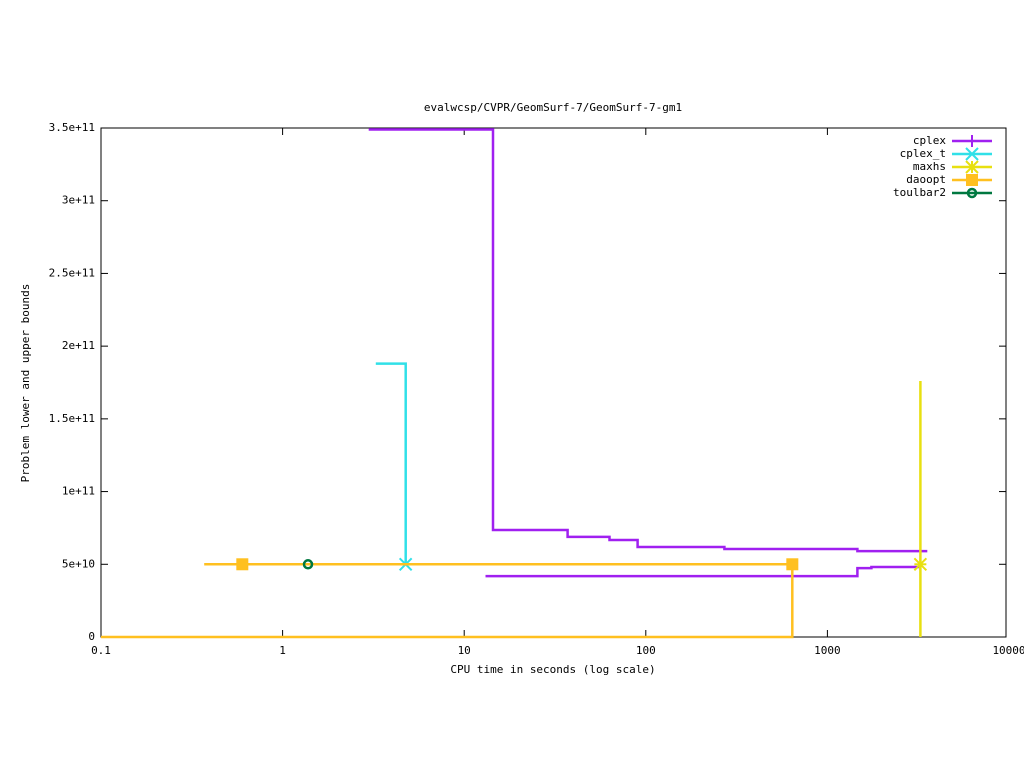 This screenshot has height=768, width=1024. I want to click on legend-label: toulbar2, so click(919, 192).